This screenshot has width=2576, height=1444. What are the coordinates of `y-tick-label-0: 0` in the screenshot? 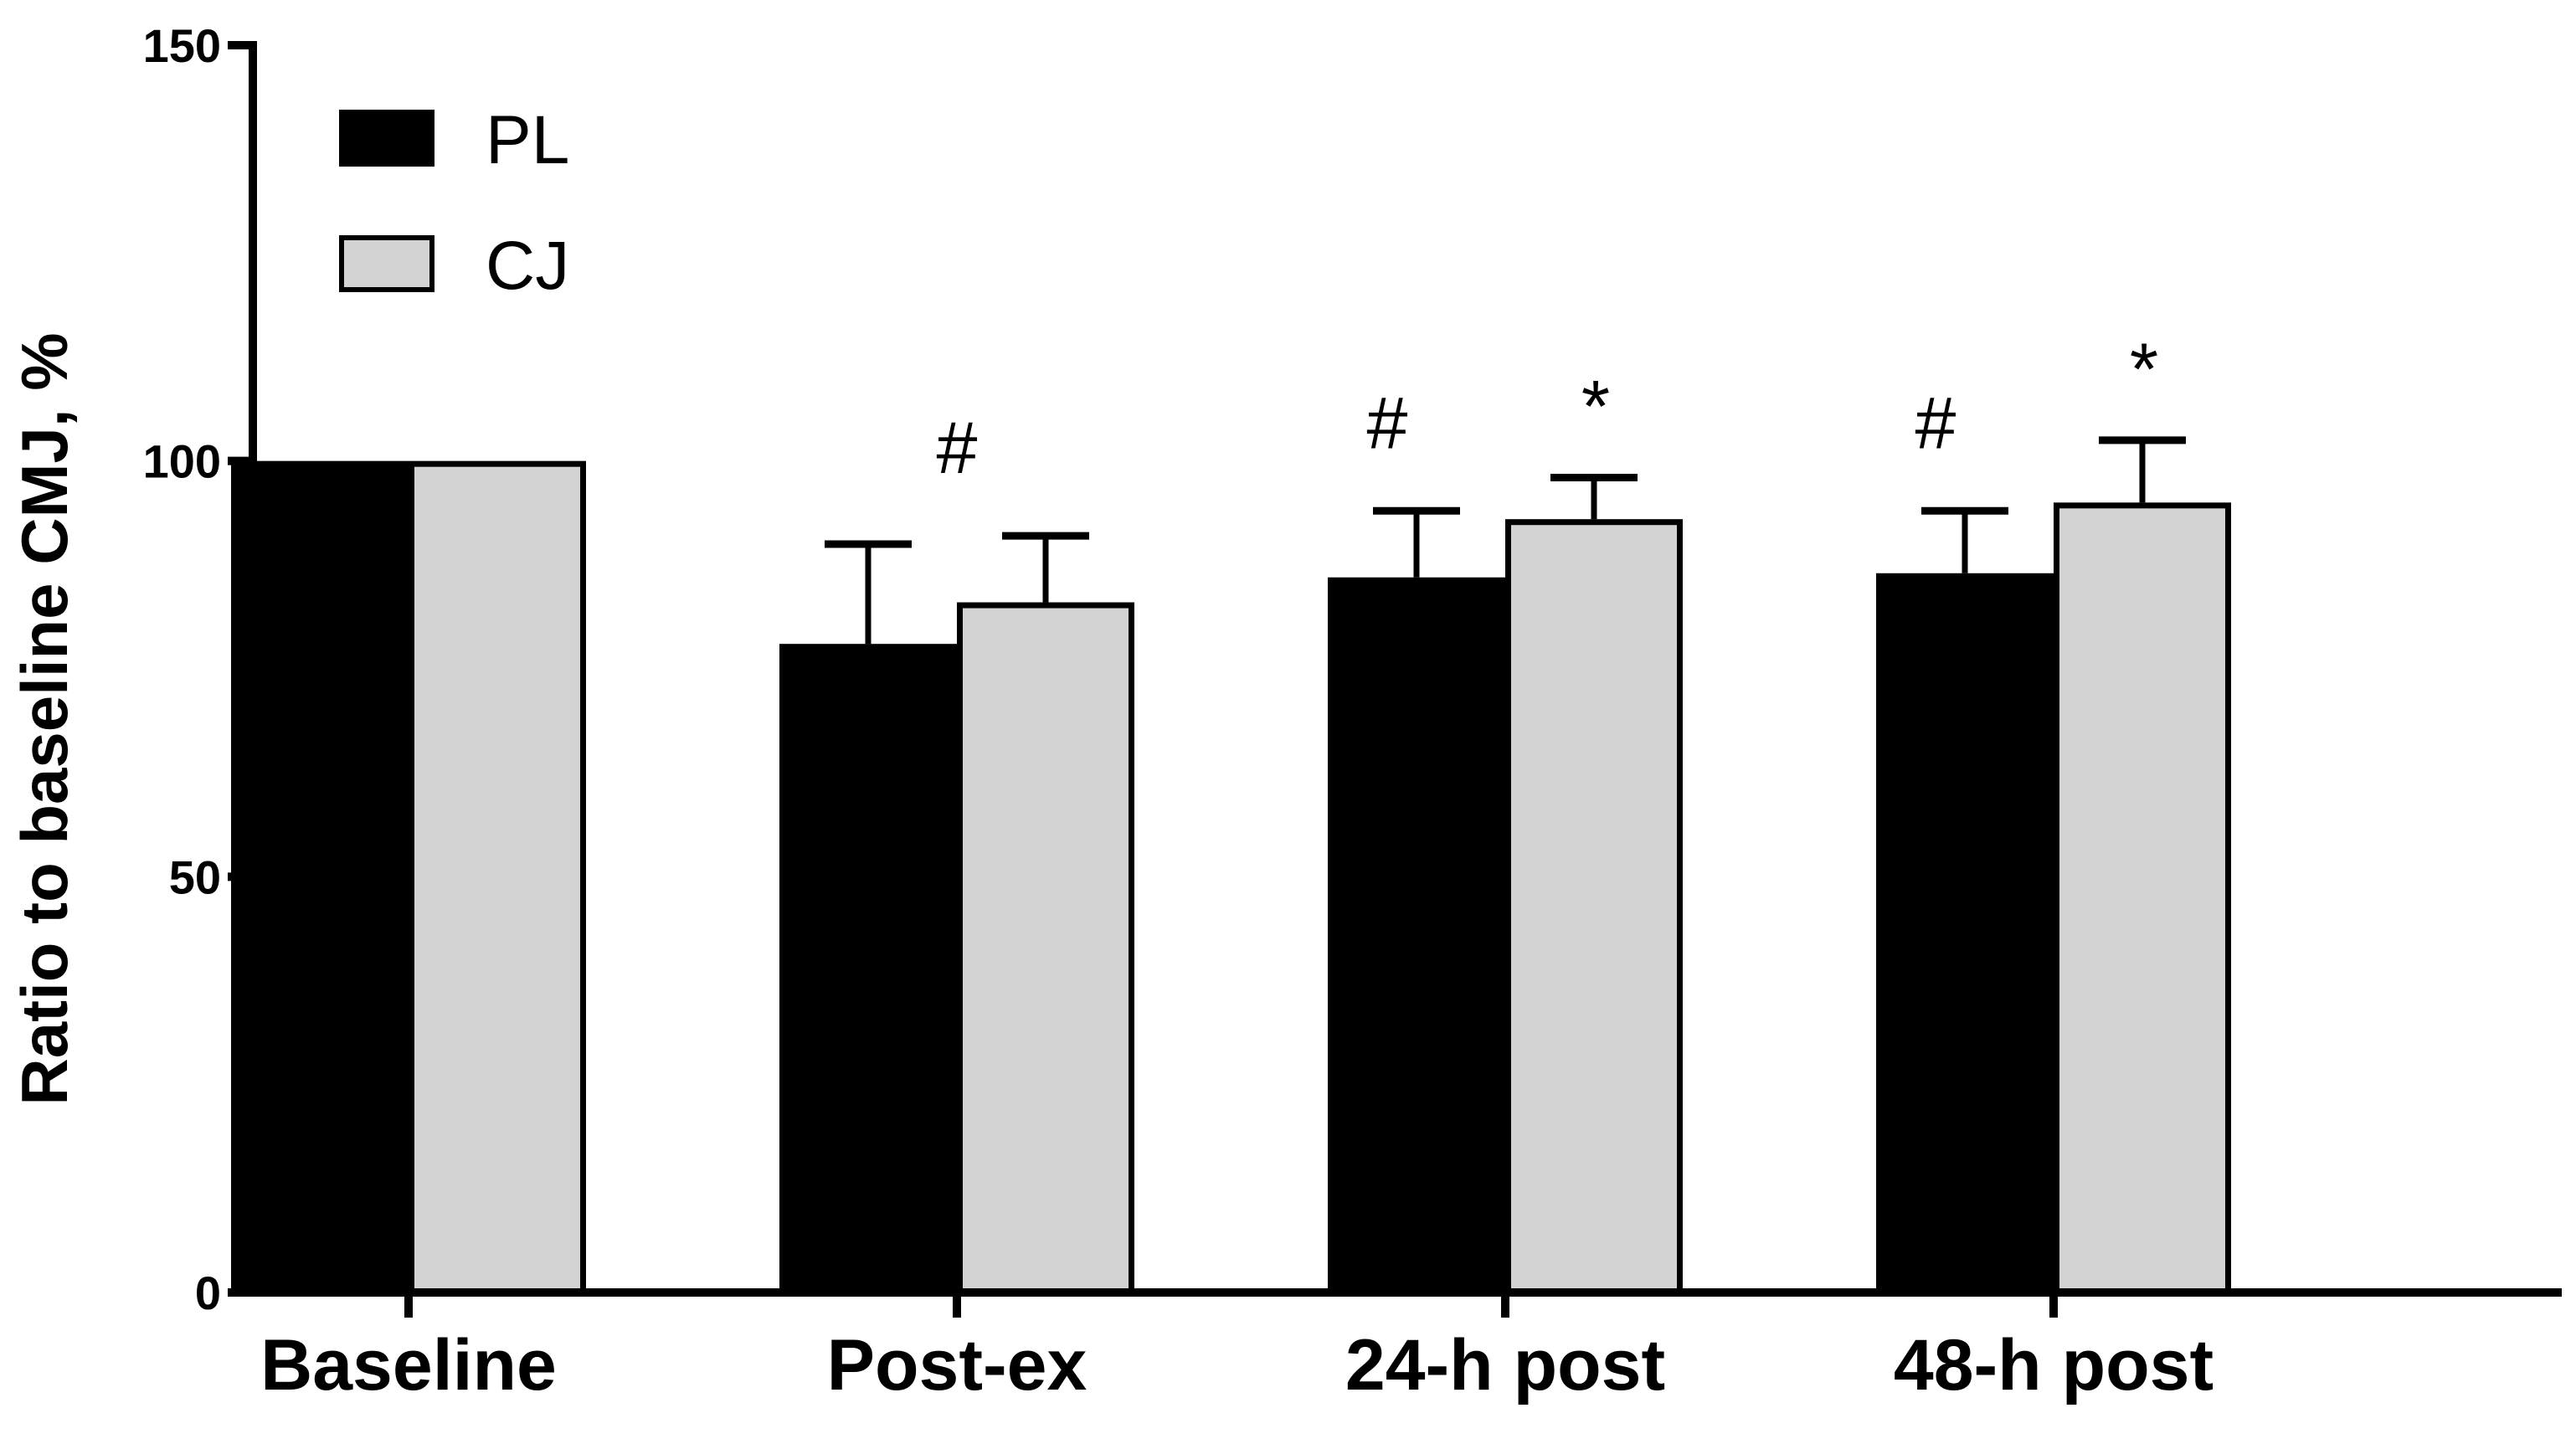 It's located at (208, 1293).